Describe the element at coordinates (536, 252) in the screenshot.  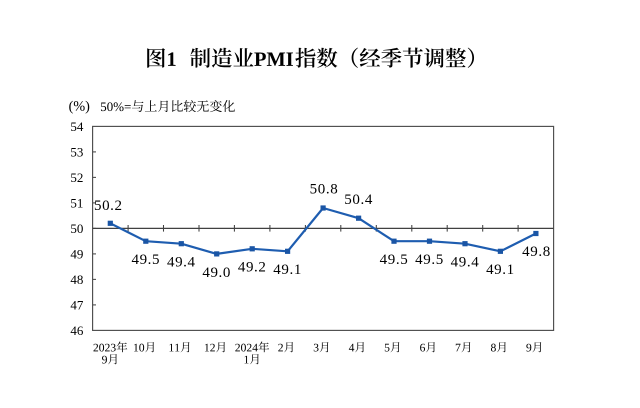
I see `svg-text: 49.8` at that location.